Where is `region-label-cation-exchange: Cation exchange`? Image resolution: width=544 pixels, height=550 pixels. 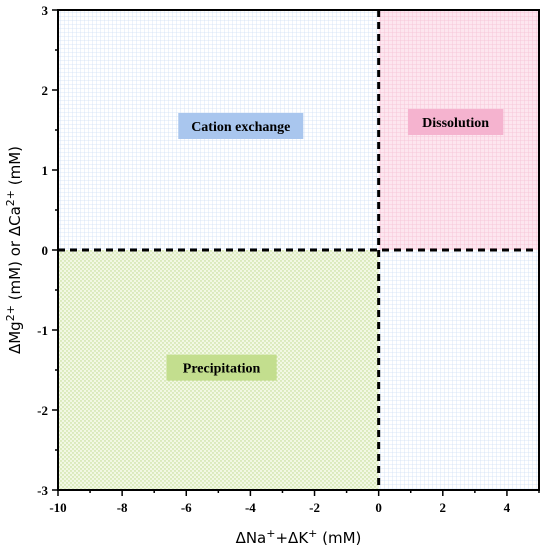 region-label-cation-exchange: Cation exchange is located at coordinates (240, 127).